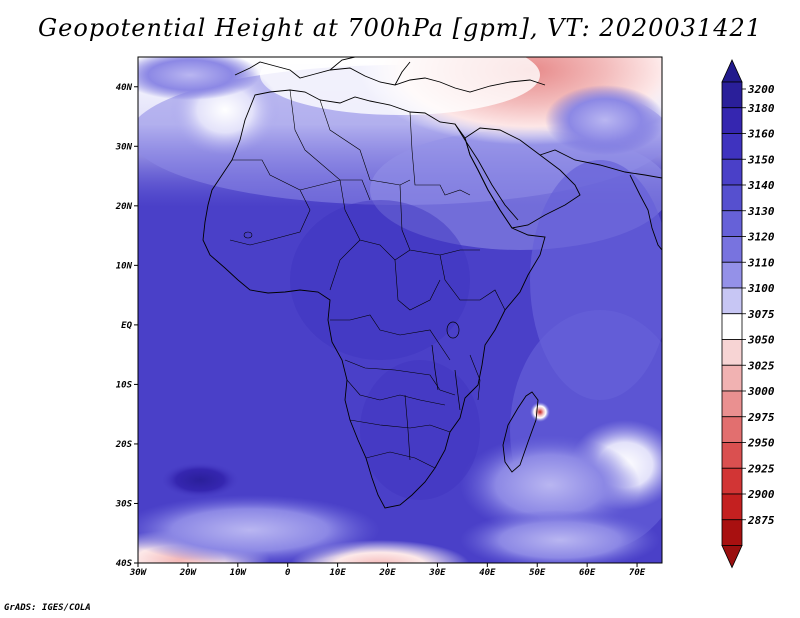 Image resolution: width=800 pixels, height=618 pixels. What do you see at coordinates (761, 211) in the screenshot?
I see `colorbar-label: 3130` at bounding box center [761, 211].